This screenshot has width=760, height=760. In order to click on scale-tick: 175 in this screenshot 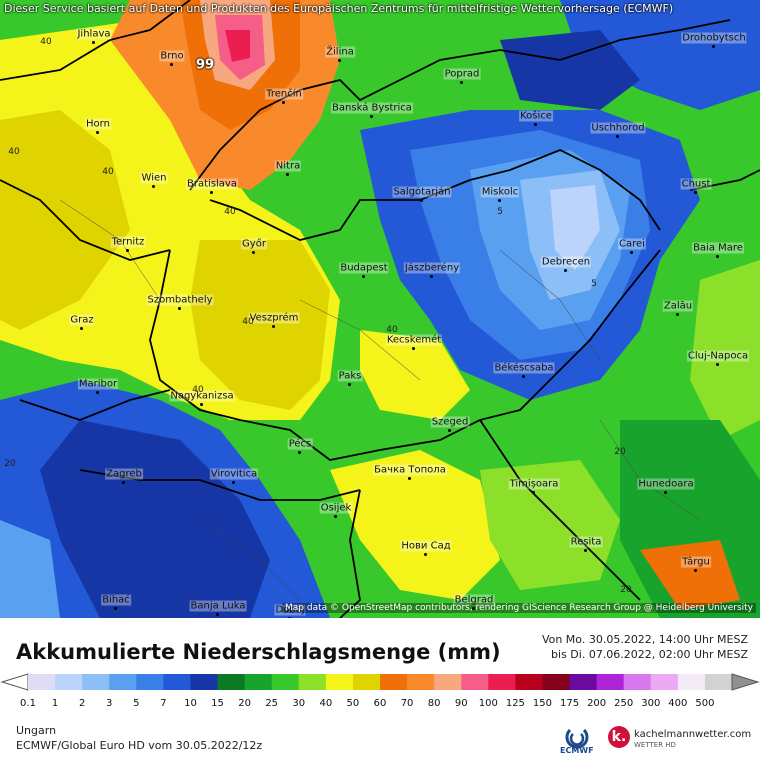, I will do `click(569, 703)`.